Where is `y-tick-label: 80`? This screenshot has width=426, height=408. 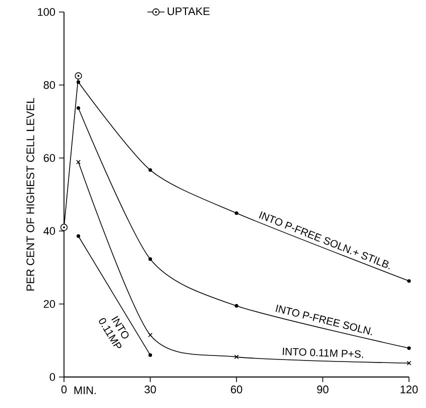
y-tick-label: 80 is located at coordinates (50, 85).